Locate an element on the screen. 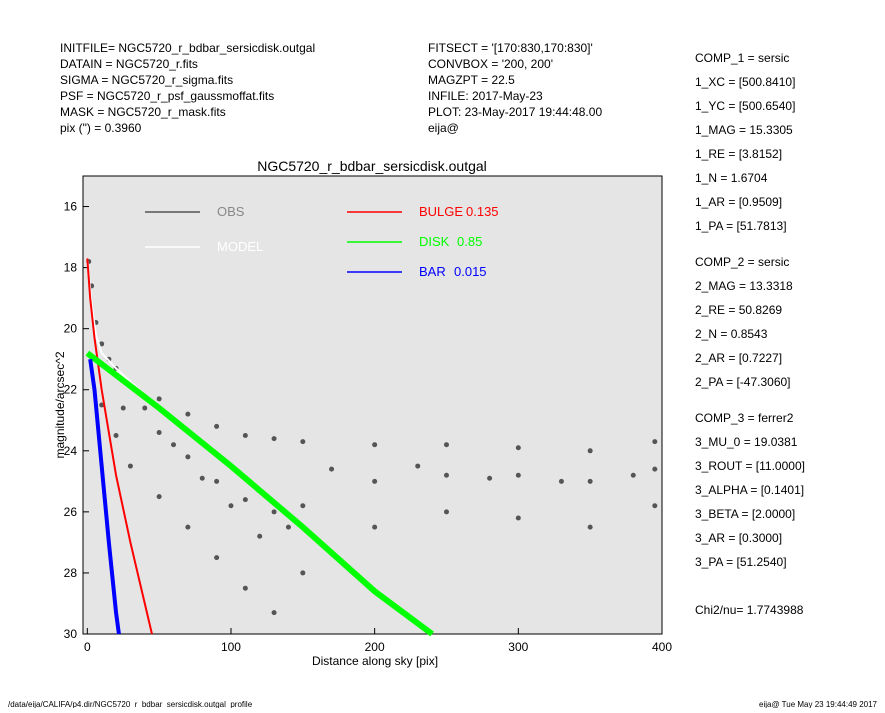 The image size is (885, 713). param-line: COMP_1 = sersic is located at coordinates (742, 58).